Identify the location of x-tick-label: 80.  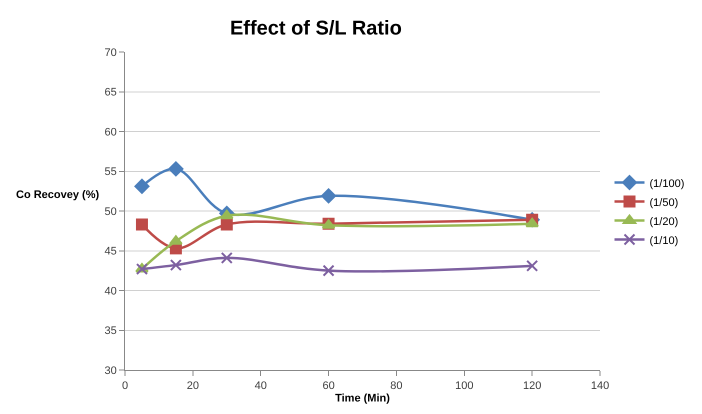
(396, 386).